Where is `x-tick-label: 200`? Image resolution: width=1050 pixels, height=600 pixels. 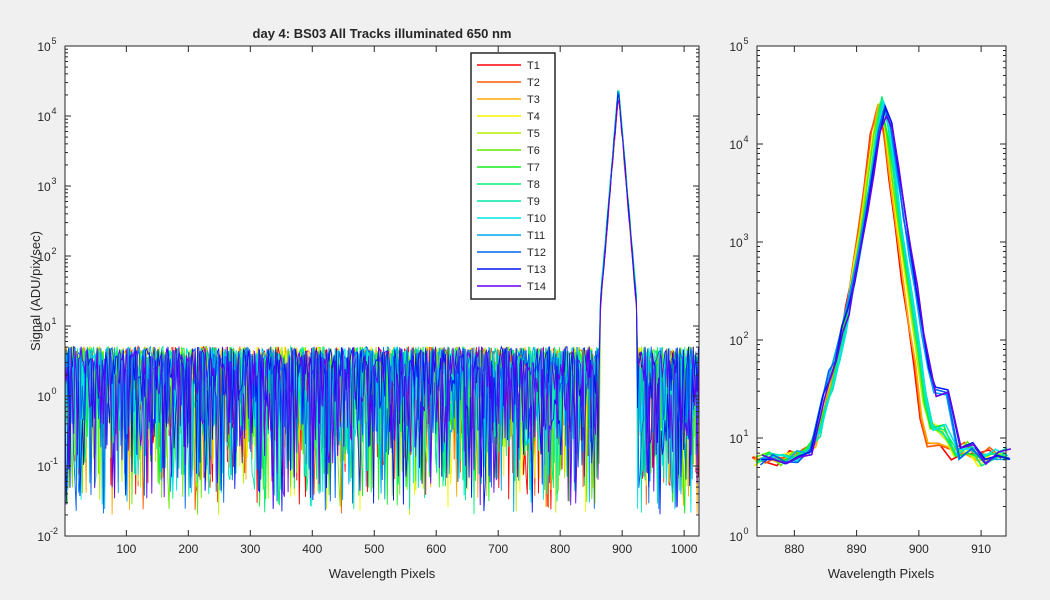 x-tick-label: 200 is located at coordinates (188, 549).